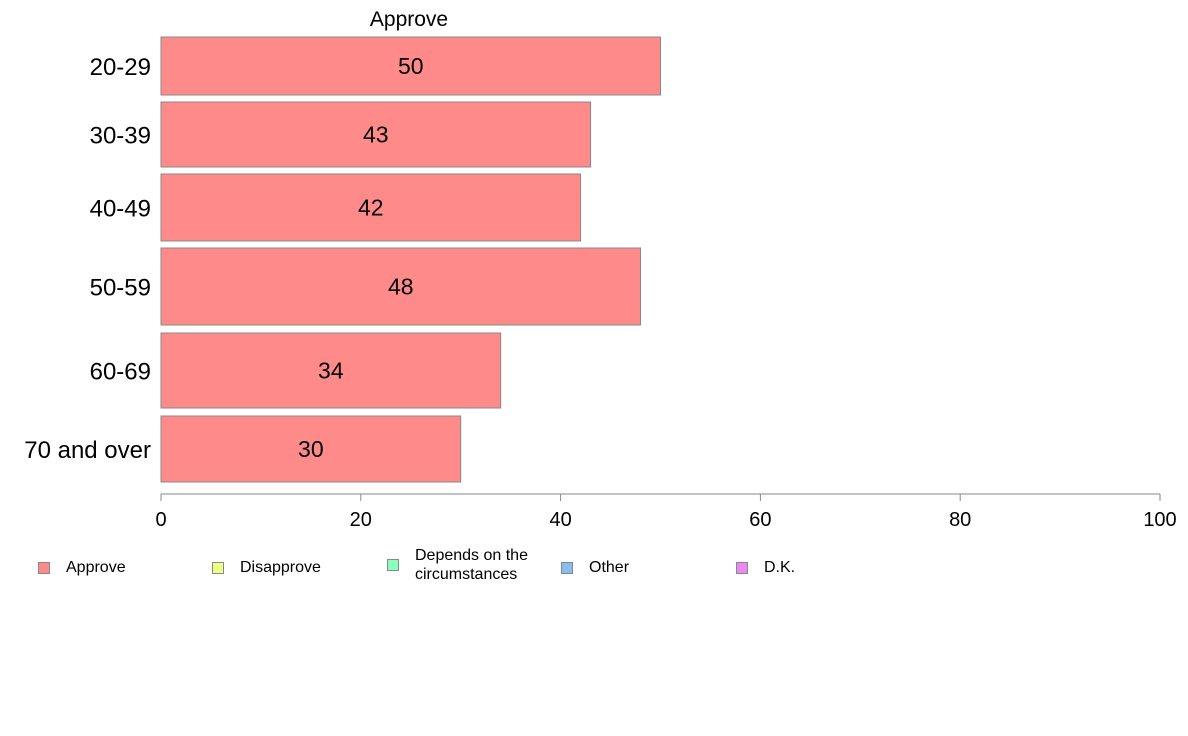  I want to click on legend-swatch-dk, so click(742, 567).